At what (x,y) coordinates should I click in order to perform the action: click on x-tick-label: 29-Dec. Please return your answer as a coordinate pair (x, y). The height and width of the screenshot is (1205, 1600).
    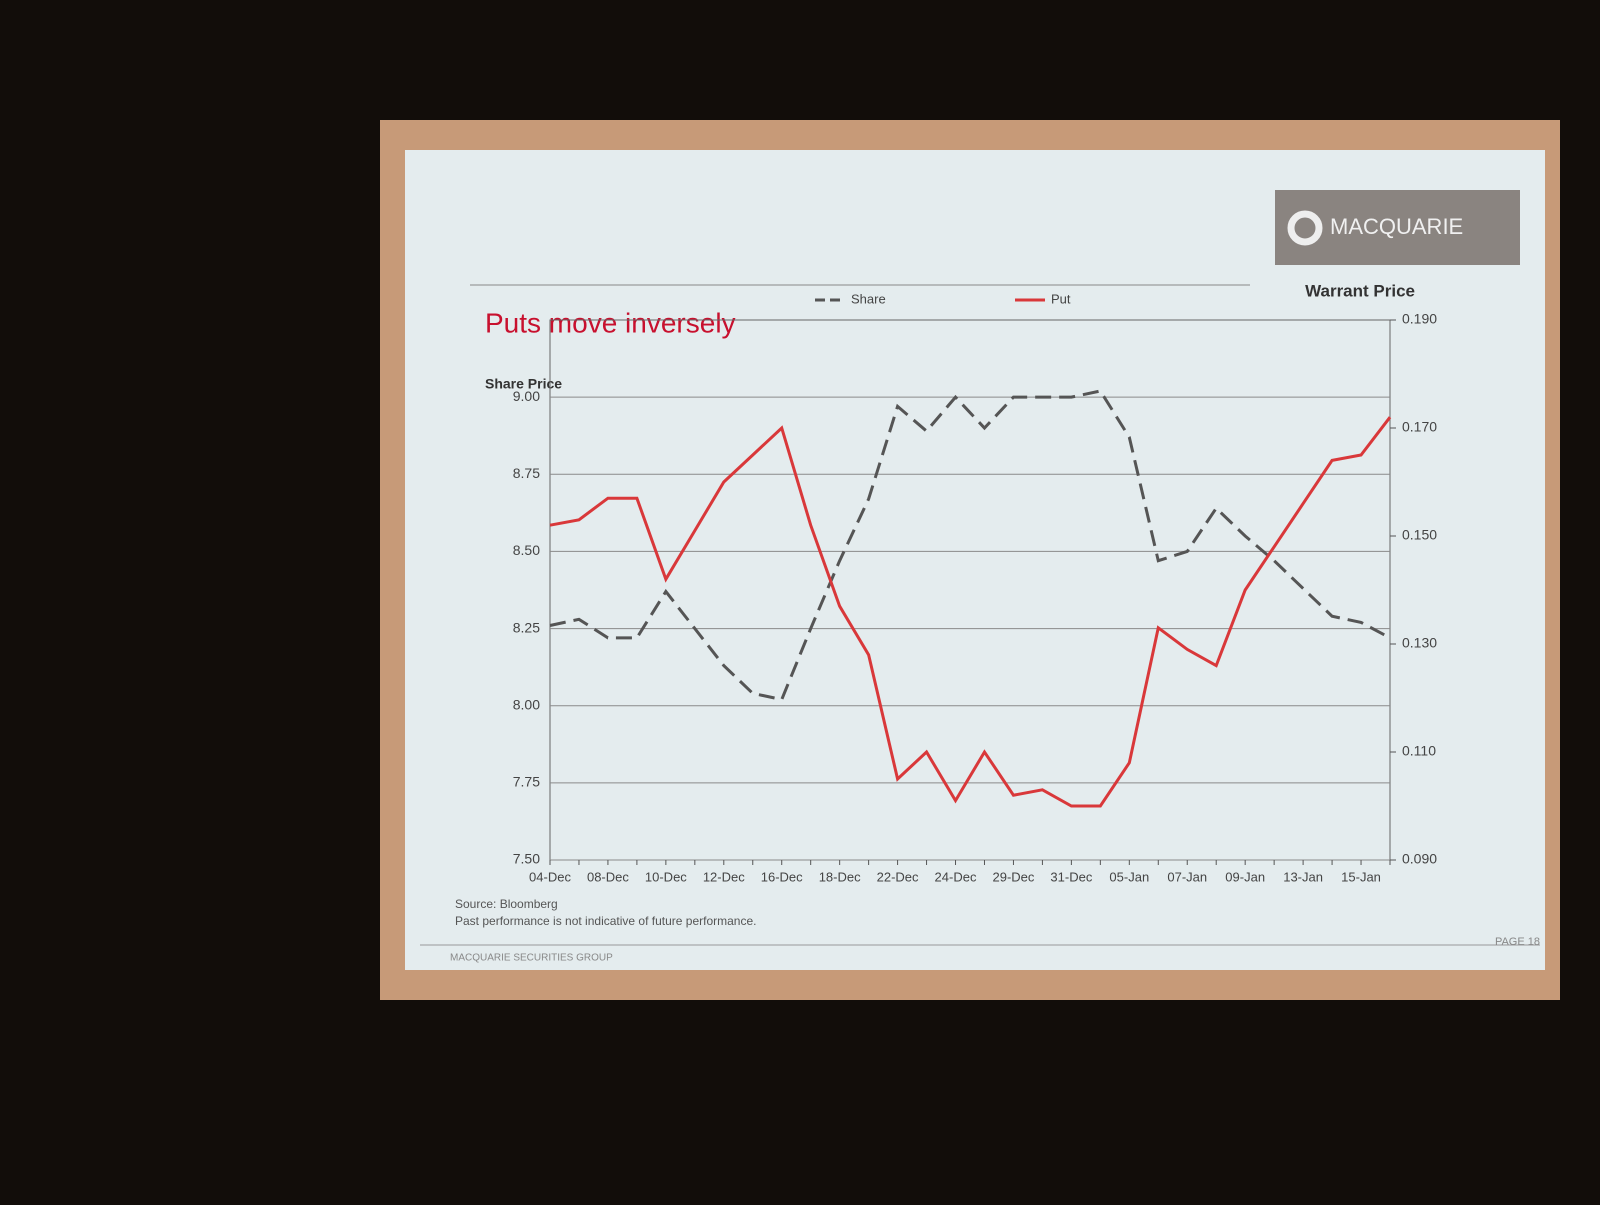
    Looking at the image, I should click on (1013, 876).